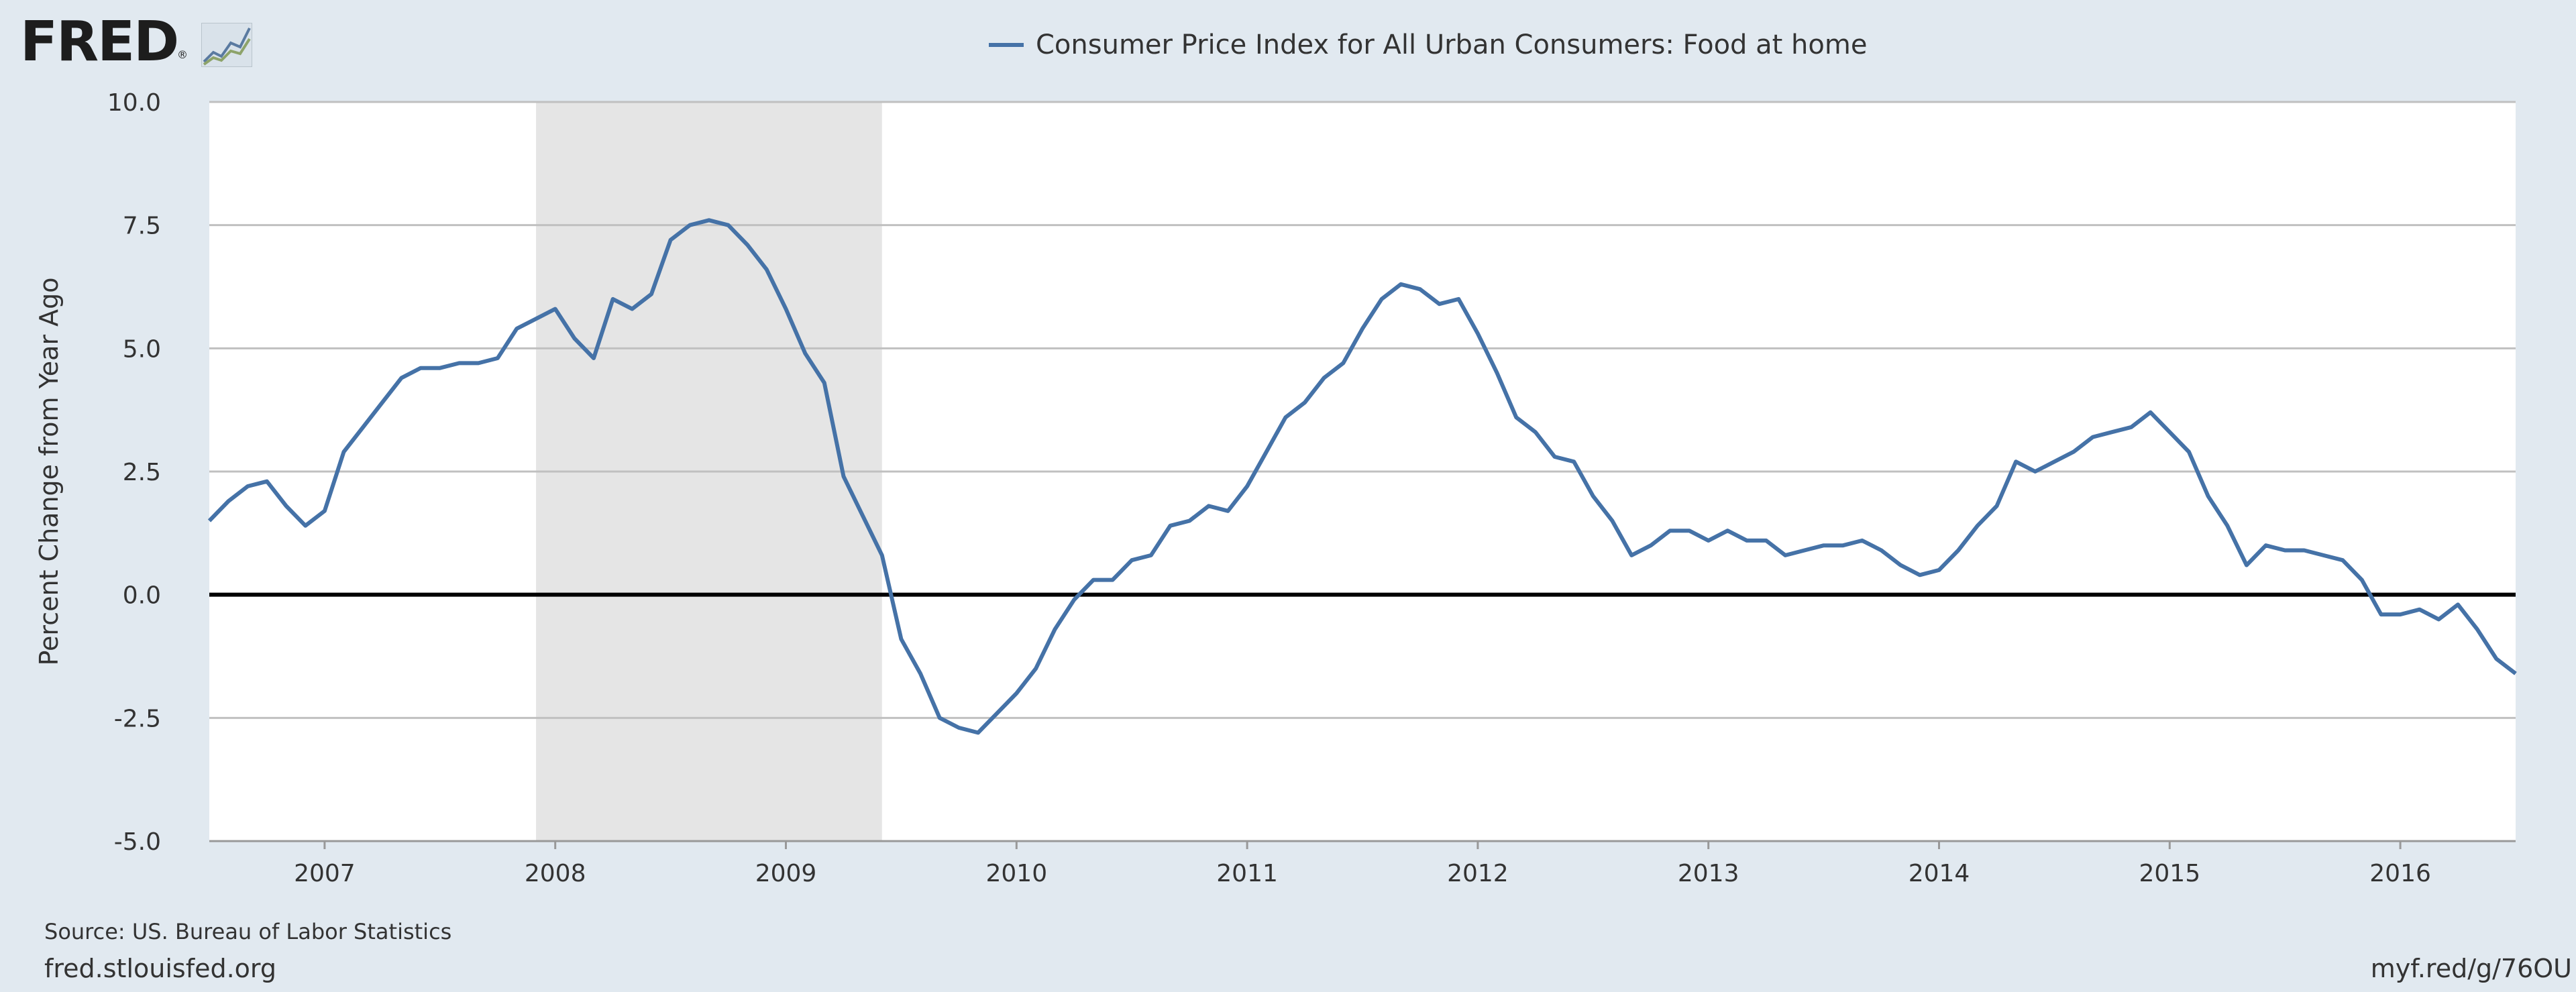  Describe the element at coordinates (1478, 873) in the screenshot. I see `x-tick-label: 2012` at that location.